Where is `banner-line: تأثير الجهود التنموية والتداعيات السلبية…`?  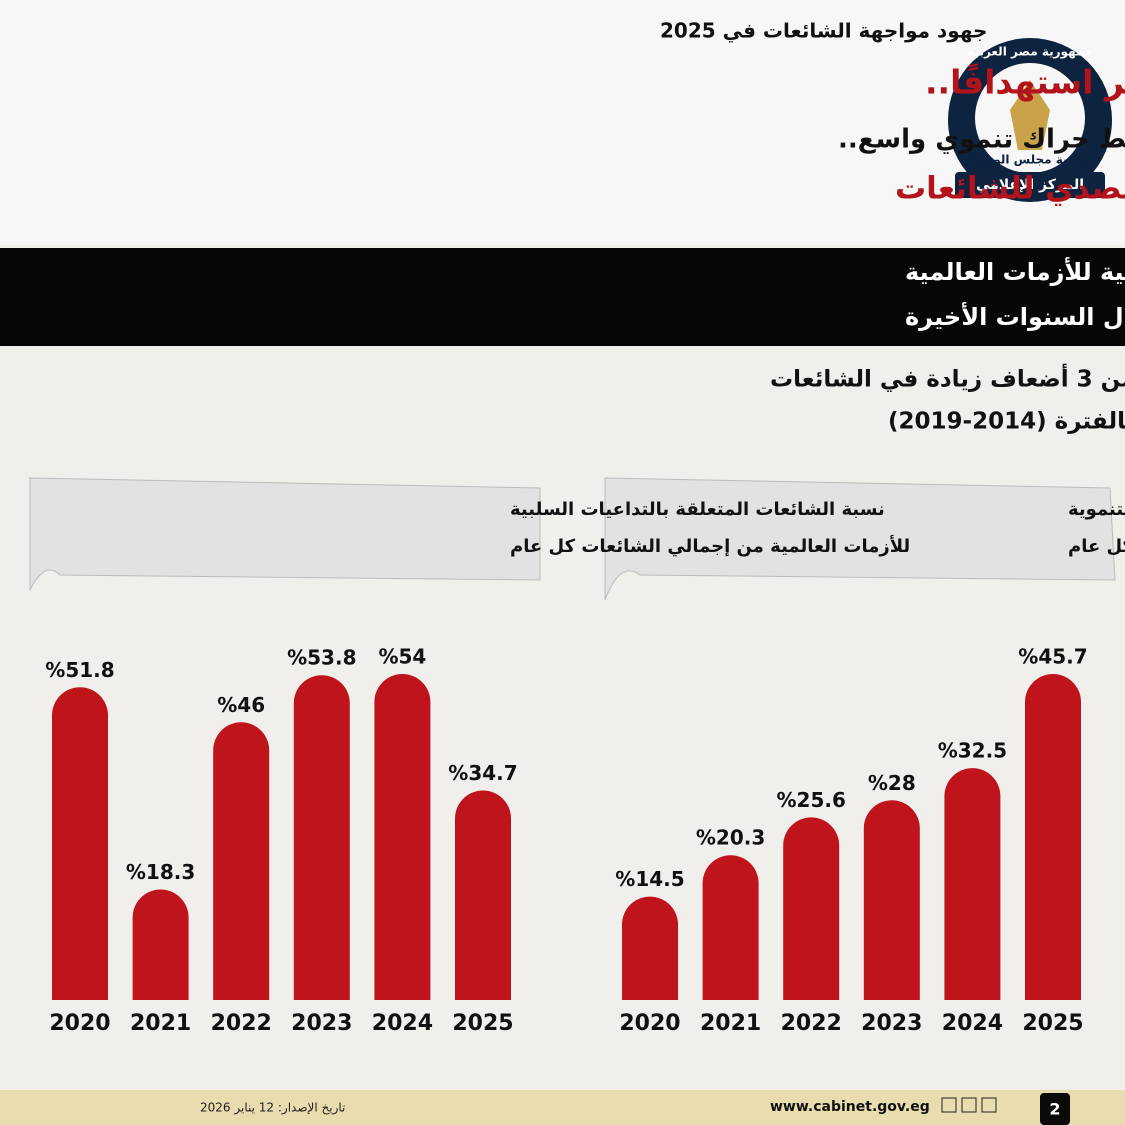 banner-line: تأثير الجهود التنموية والتداعيات السلبية… is located at coordinates (1015, 271).